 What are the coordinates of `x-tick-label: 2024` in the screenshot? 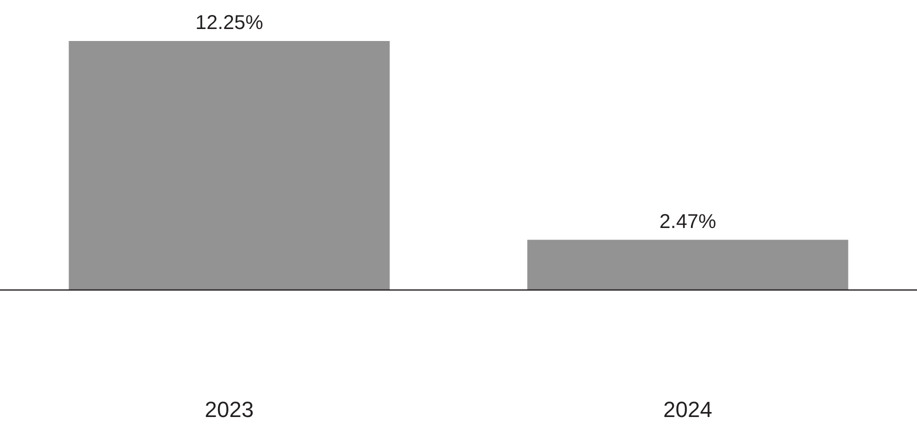 It's located at (687, 409).